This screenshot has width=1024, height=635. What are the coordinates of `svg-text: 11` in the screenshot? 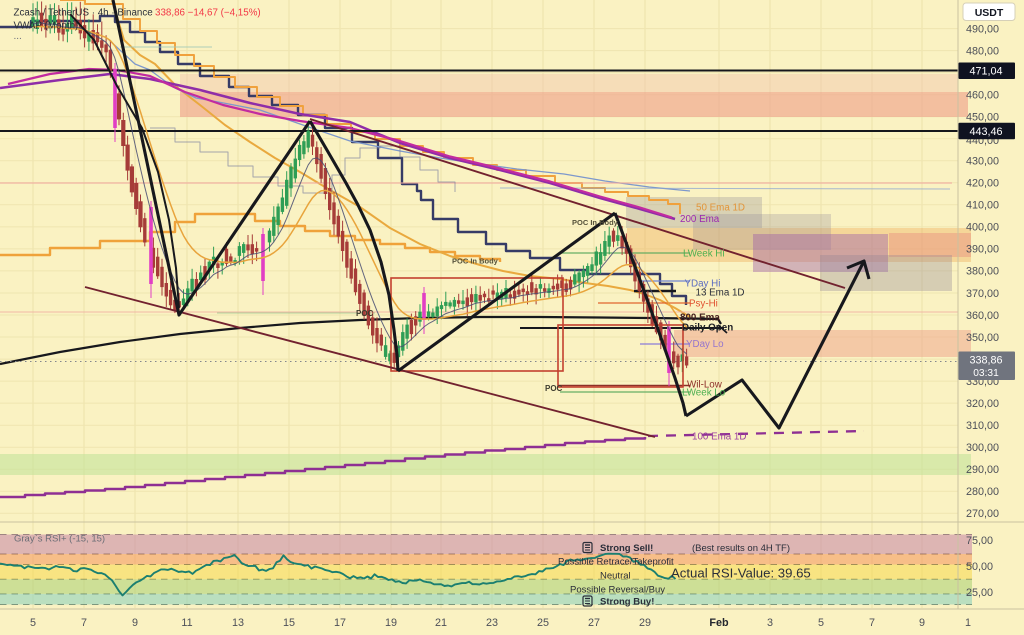 It's located at (186, 623).